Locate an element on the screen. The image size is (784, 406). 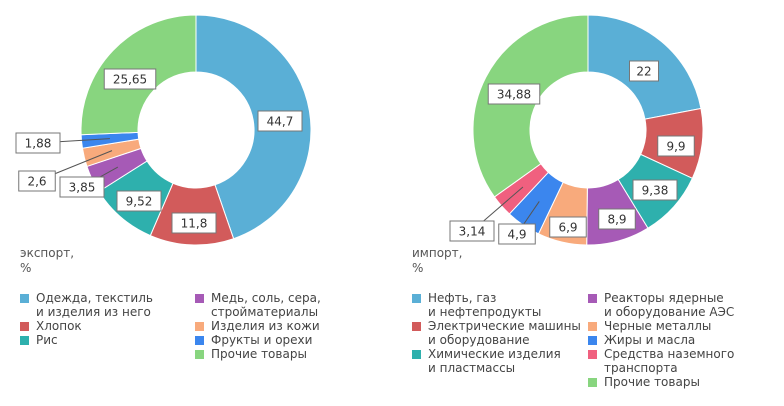
value-label: 44,7 is located at coordinates (280, 122).